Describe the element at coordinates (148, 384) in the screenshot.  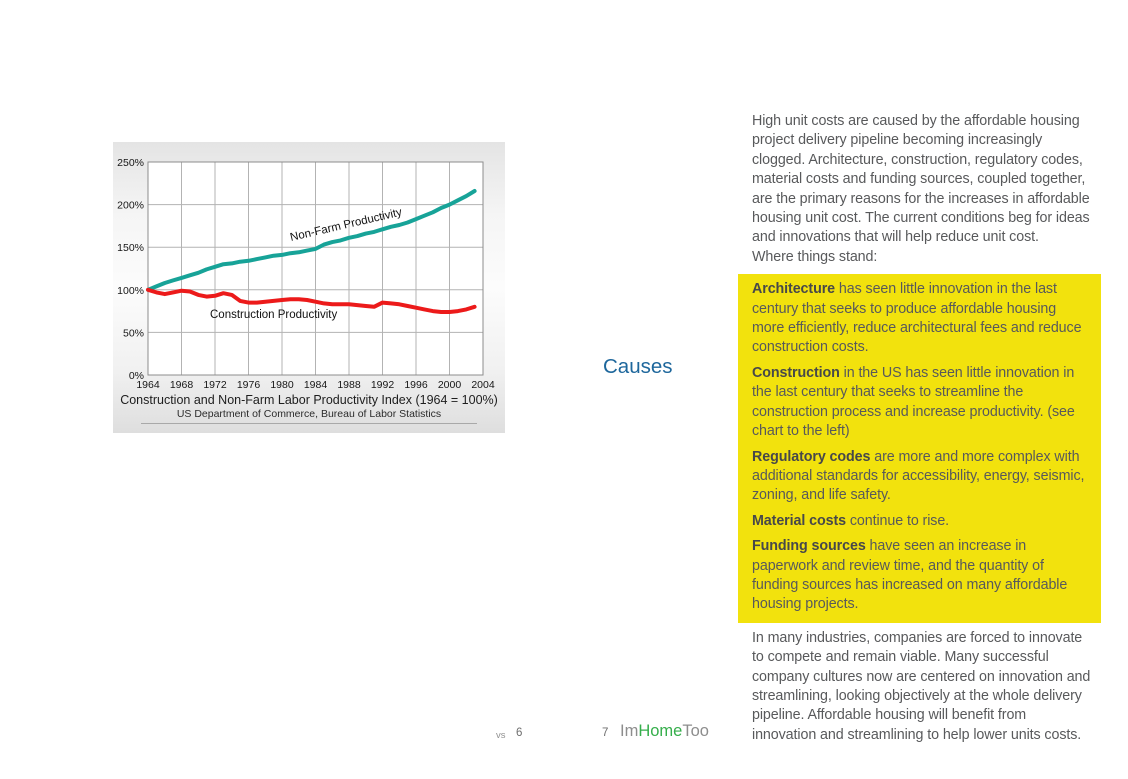
I see `x-axis-tick-label: 1964` at that location.